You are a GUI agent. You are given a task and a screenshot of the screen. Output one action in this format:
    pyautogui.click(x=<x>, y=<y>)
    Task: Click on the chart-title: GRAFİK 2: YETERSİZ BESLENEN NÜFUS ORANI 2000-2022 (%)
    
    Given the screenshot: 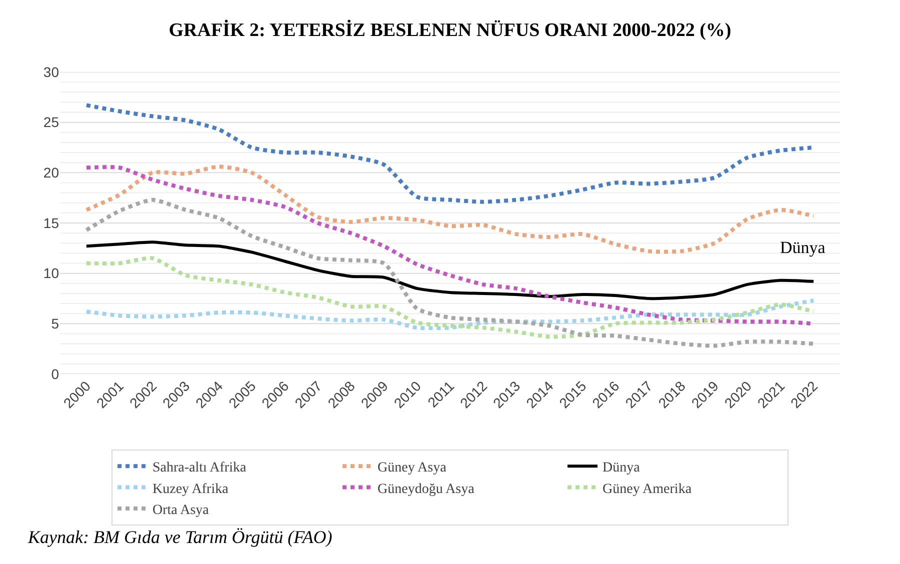 What is the action you would take?
    pyautogui.click(x=450, y=29)
    